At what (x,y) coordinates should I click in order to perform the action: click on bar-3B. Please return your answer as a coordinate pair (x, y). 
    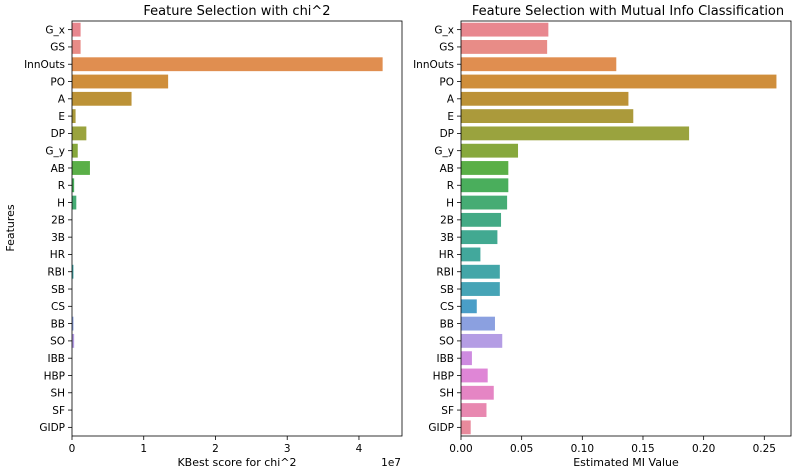
    Looking at the image, I should click on (479, 237).